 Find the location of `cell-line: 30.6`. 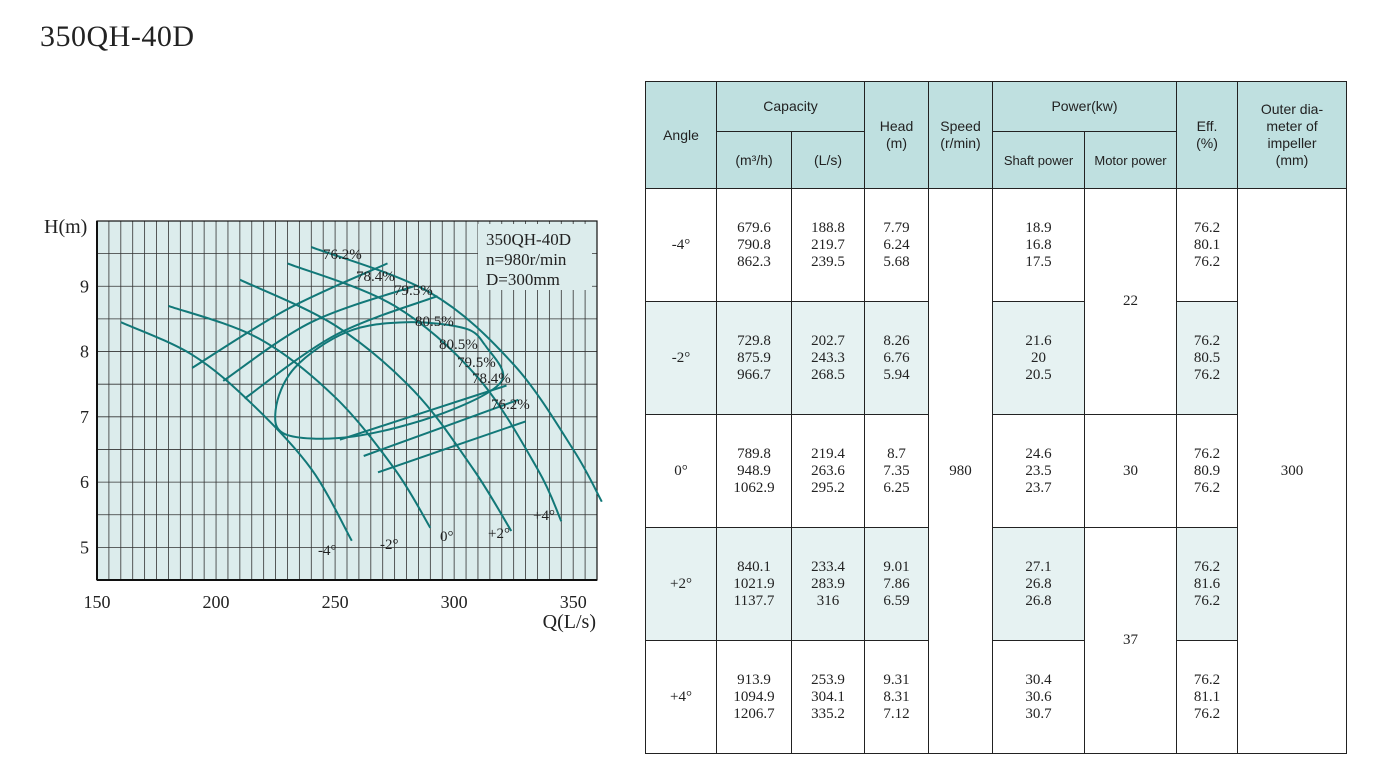

cell-line: 30.6 is located at coordinates (1038, 696).